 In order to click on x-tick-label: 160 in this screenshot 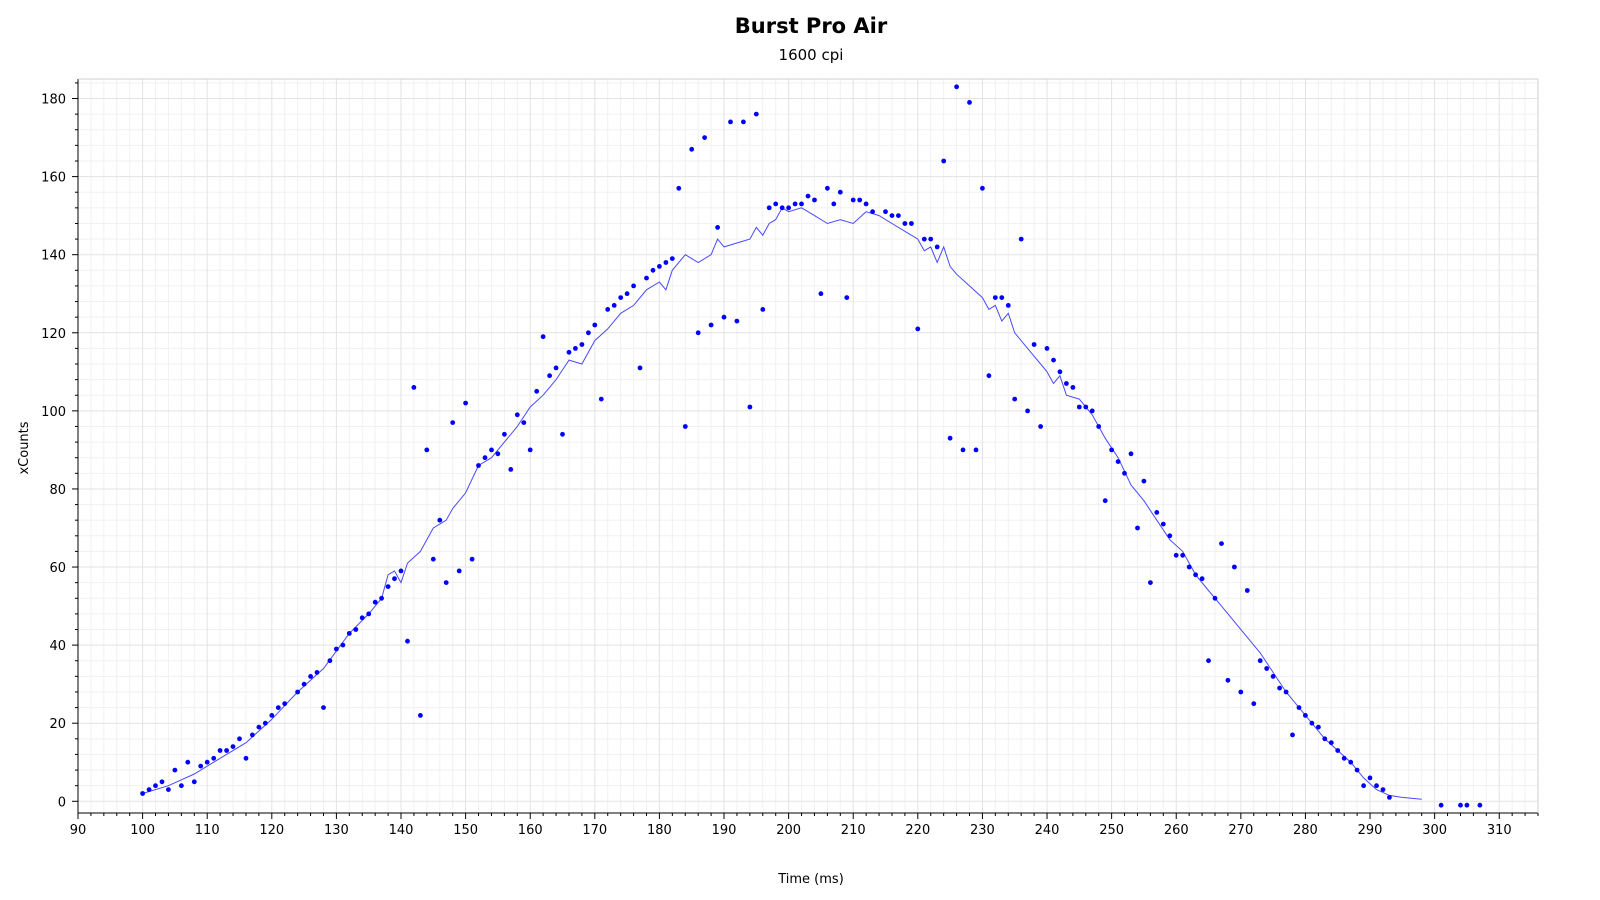, I will do `click(530, 830)`.